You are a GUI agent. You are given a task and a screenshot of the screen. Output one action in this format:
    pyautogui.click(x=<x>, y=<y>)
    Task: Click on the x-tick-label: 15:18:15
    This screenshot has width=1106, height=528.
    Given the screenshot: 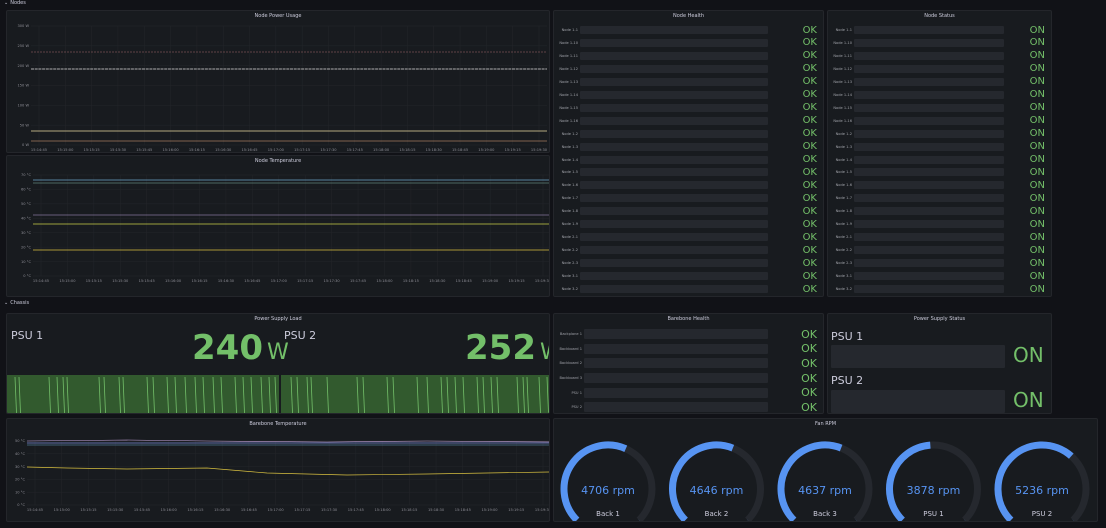 What is the action you would take?
    pyautogui.click(x=409, y=510)
    